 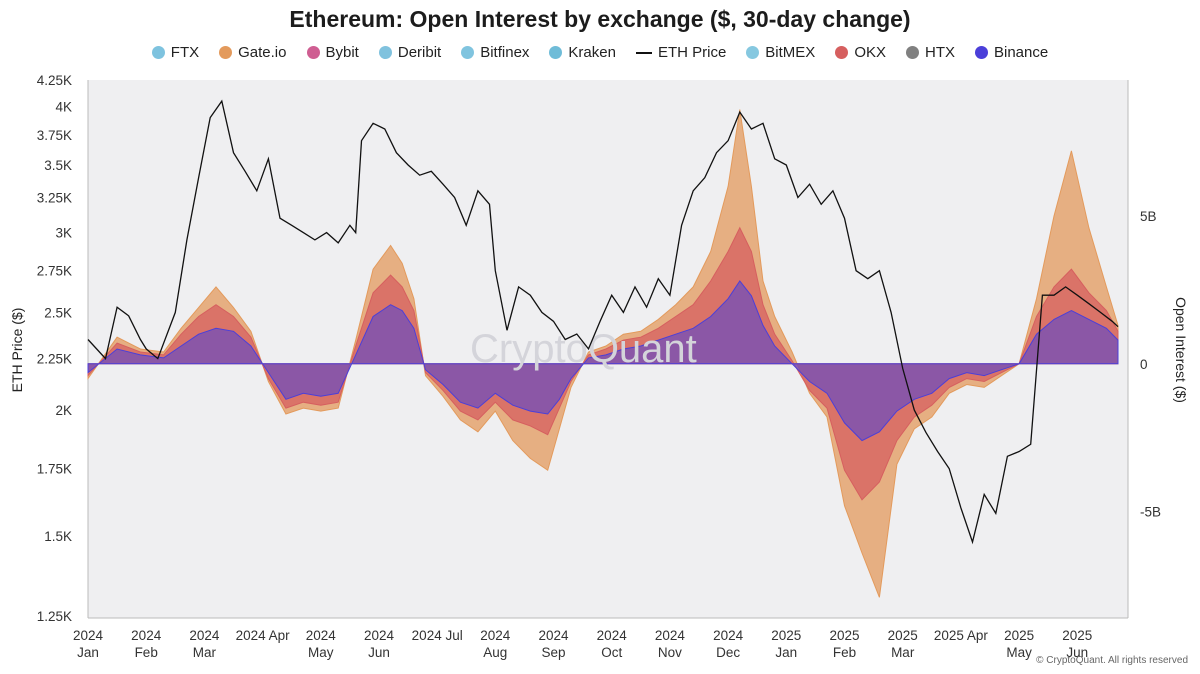 I want to click on x-tick-month-label: Dec, so click(x=728, y=652).